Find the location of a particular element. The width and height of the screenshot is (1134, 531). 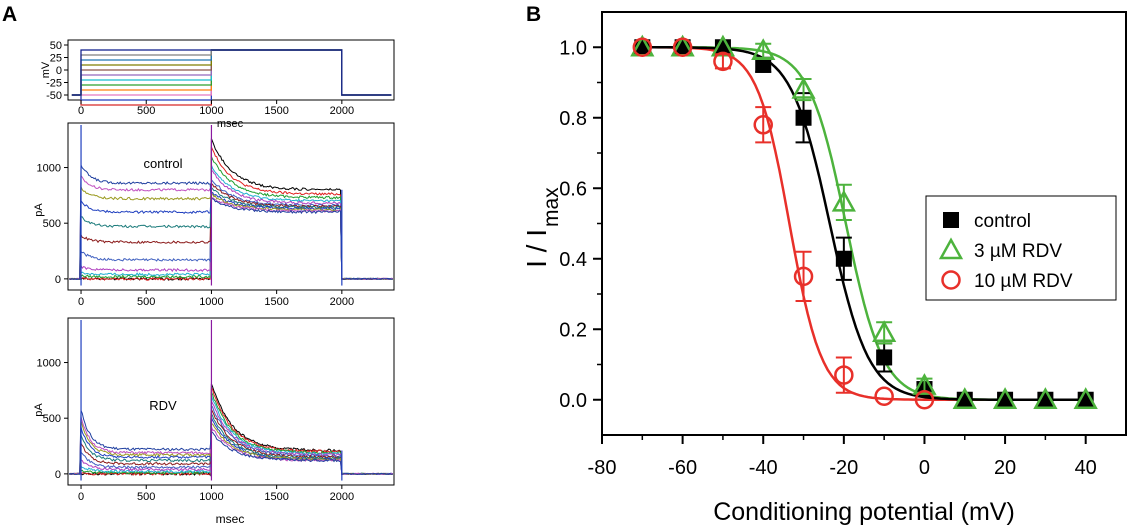

protocol-y-tick-label: -25 is located at coordinates (54, 84).